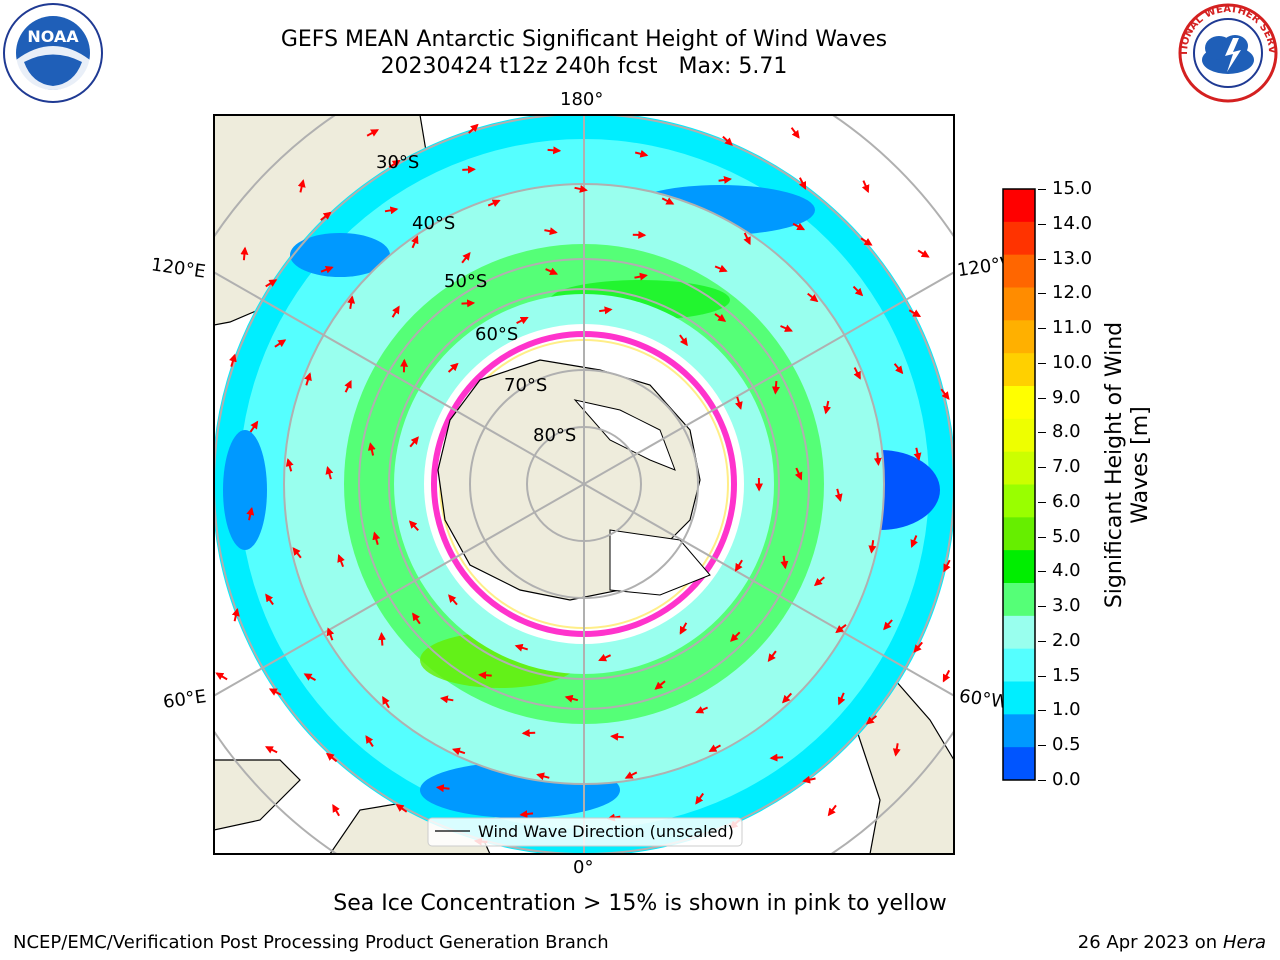 The height and width of the screenshot is (960, 1280). I want to click on colorbar-tick-label: 1.5, so click(1066, 675).